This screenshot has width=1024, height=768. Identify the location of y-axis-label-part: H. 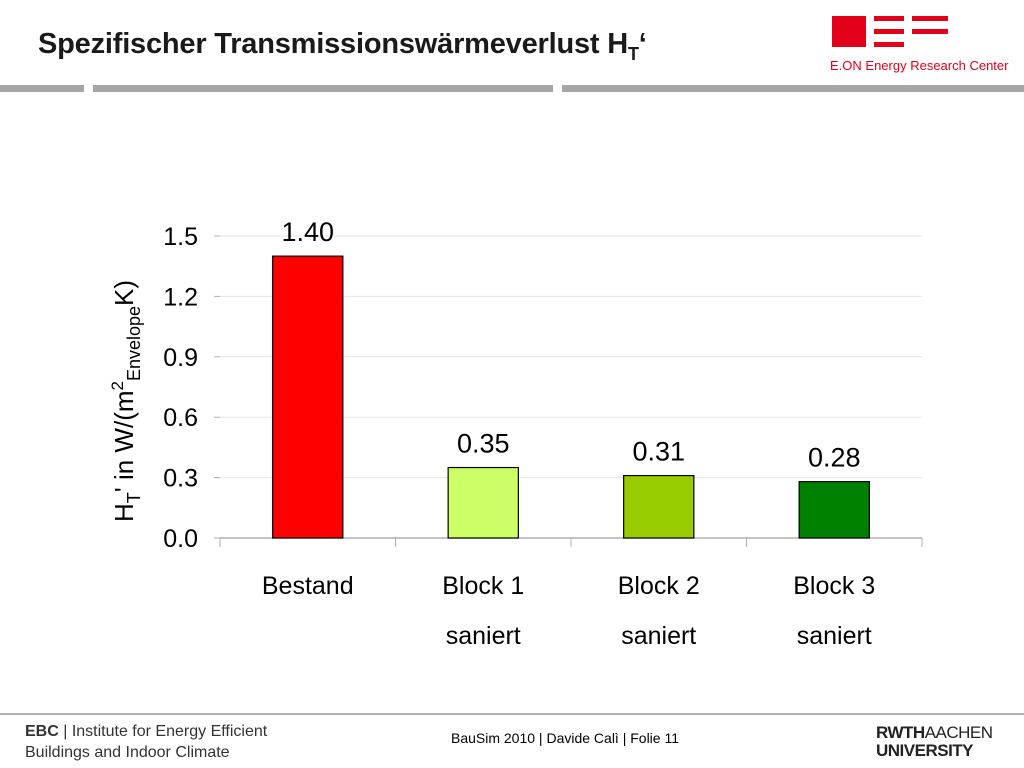
(124, 512).